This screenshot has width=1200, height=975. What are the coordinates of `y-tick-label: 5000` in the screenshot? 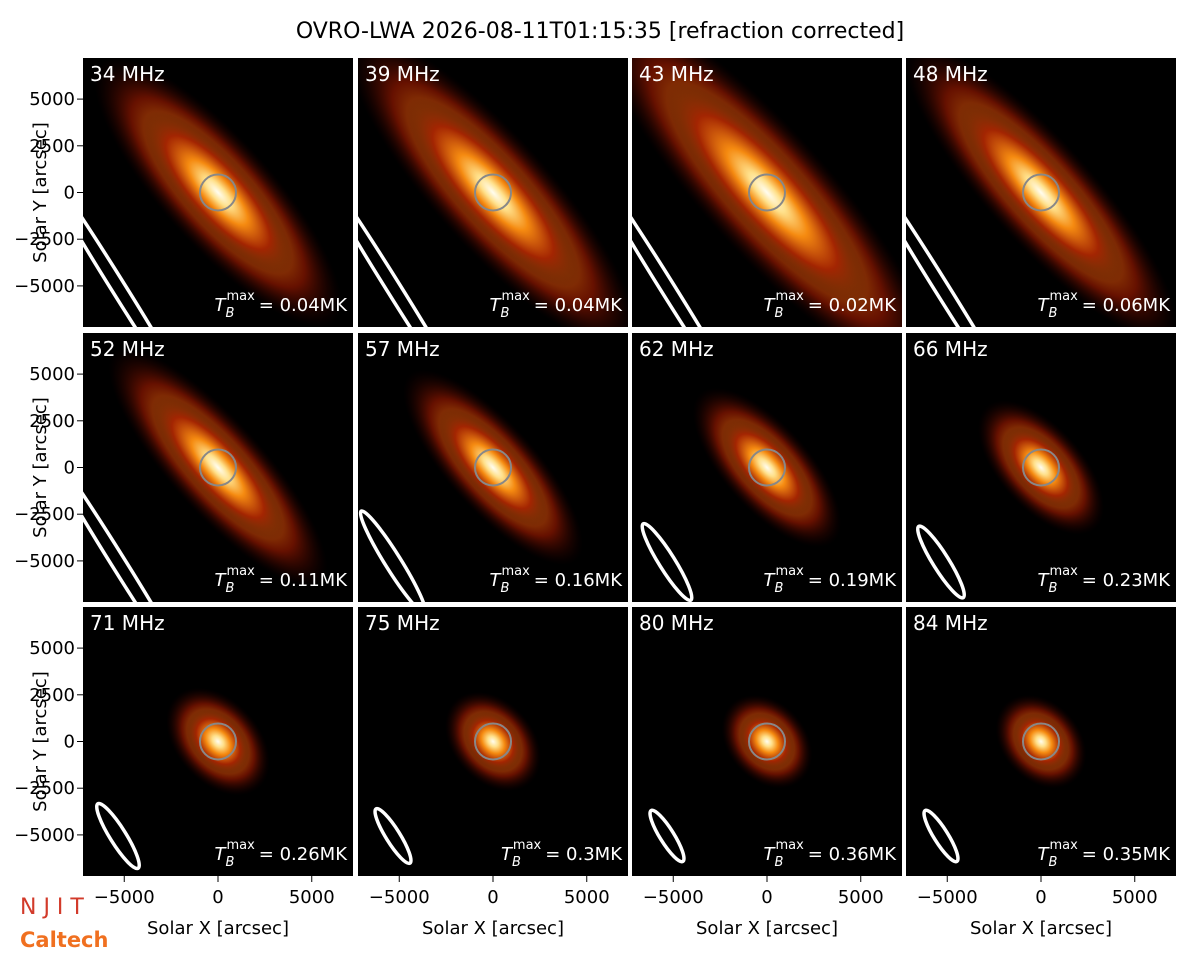 It's located at (52, 648).